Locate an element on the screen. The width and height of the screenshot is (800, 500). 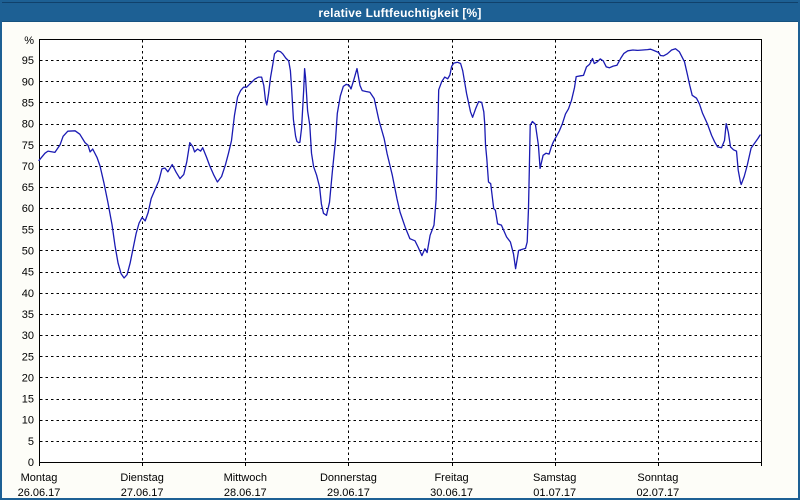
chart-title: relative Luftfeuchtigkeit [%] is located at coordinates (400, 13).